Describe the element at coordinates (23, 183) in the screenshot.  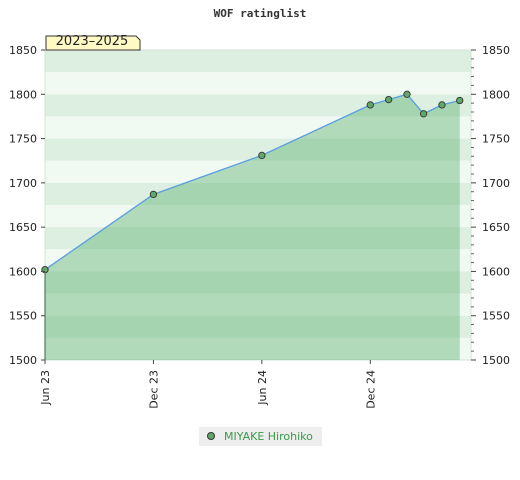
I see `y-tick-label-left: 1700` at that location.